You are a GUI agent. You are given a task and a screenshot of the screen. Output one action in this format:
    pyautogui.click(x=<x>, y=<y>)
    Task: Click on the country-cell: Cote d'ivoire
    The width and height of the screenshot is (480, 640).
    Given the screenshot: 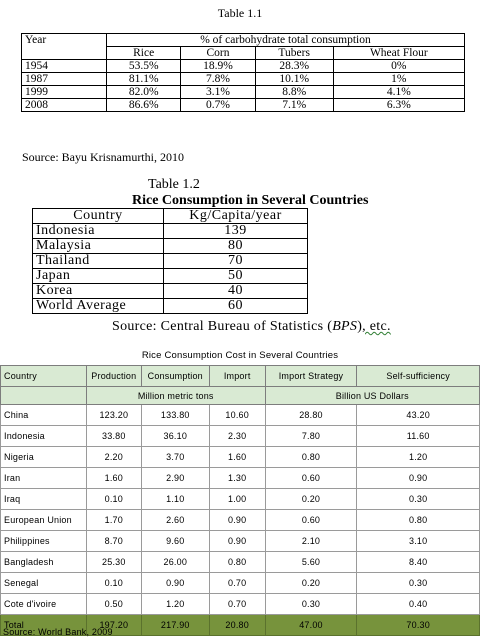 What is the action you would take?
    pyautogui.click(x=43, y=604)
    